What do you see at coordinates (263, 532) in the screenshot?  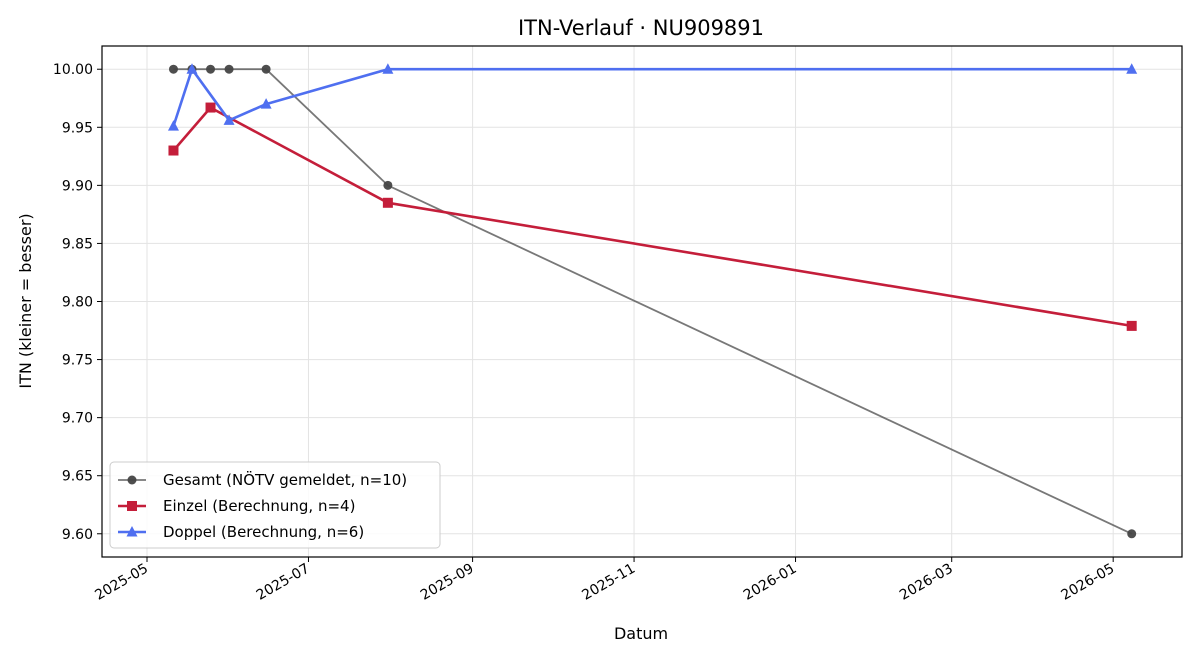 I see `legend-label: Doppel (Berechnung, n=6)` at bounding box center [263, 532].